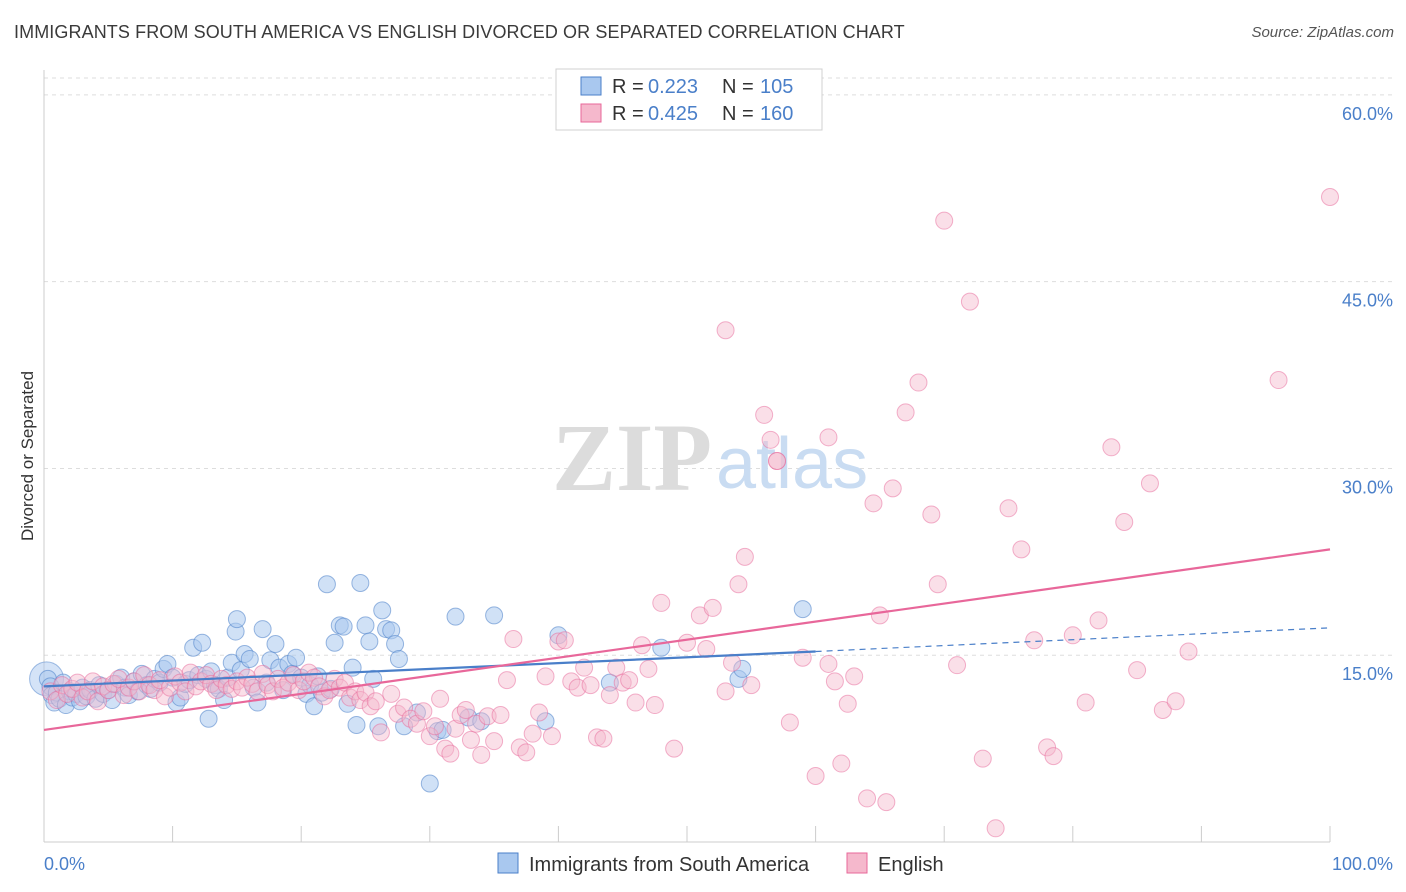  What do you see at coordinates (673, 114) in the screenshot?
I see `legend-r-value-2: 0.425` at bounding box center [673, 114].